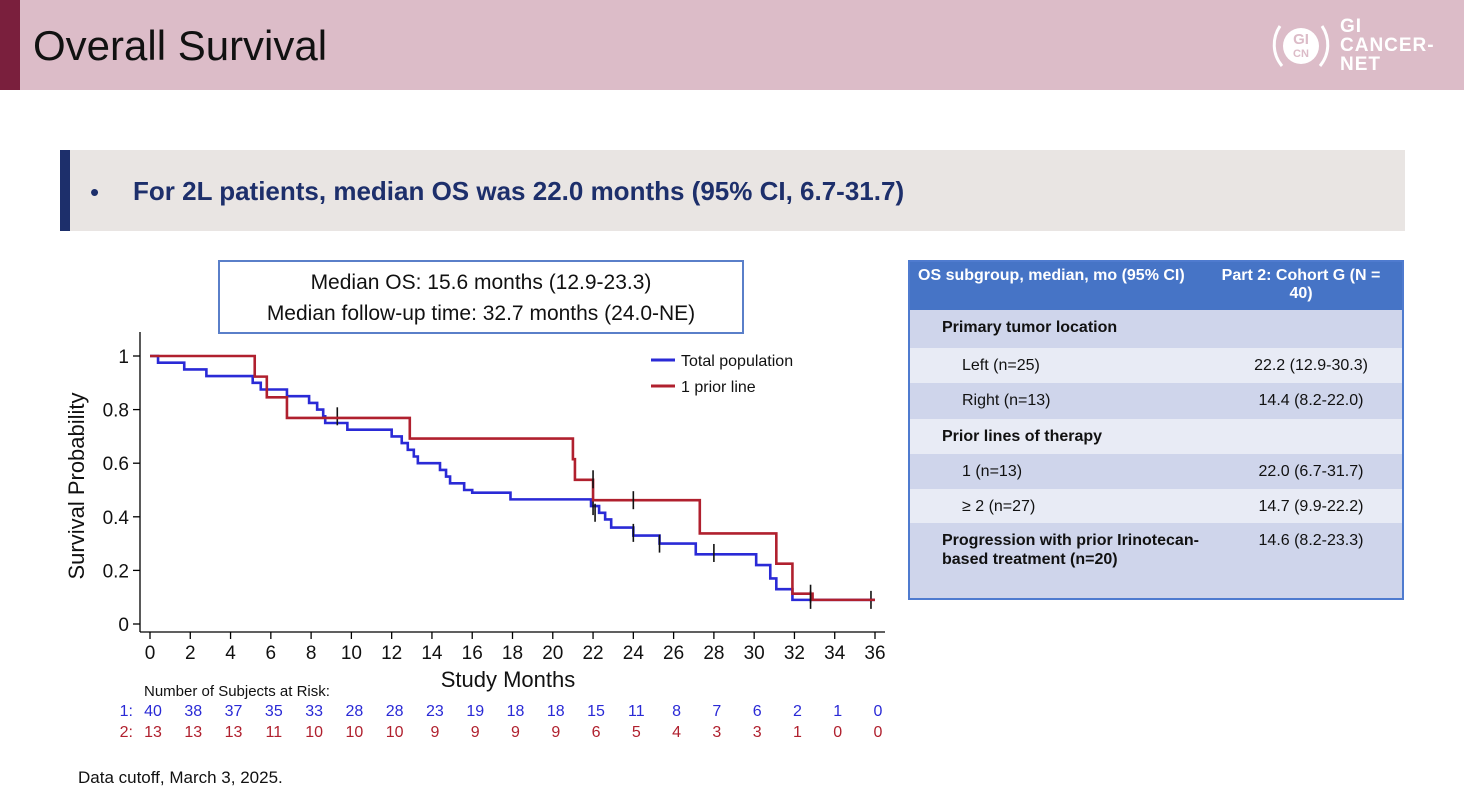 The height and width of the screenshot is (800, 1464). What do you see at coordinates (1351, 26) in the screenshot?
I see `logo-line: GI` at bounding box center [1351, 26].